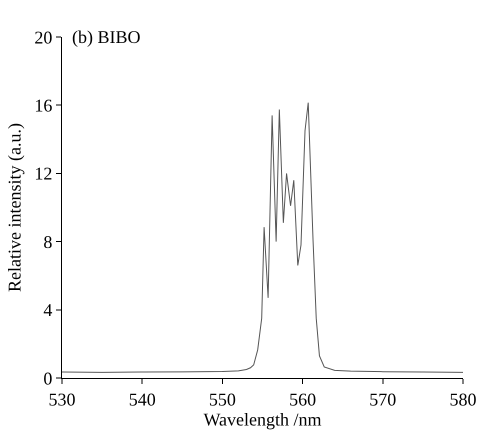 The image size is (495, 438). I want to click on x-tick-label: 580, so click(463, 400).